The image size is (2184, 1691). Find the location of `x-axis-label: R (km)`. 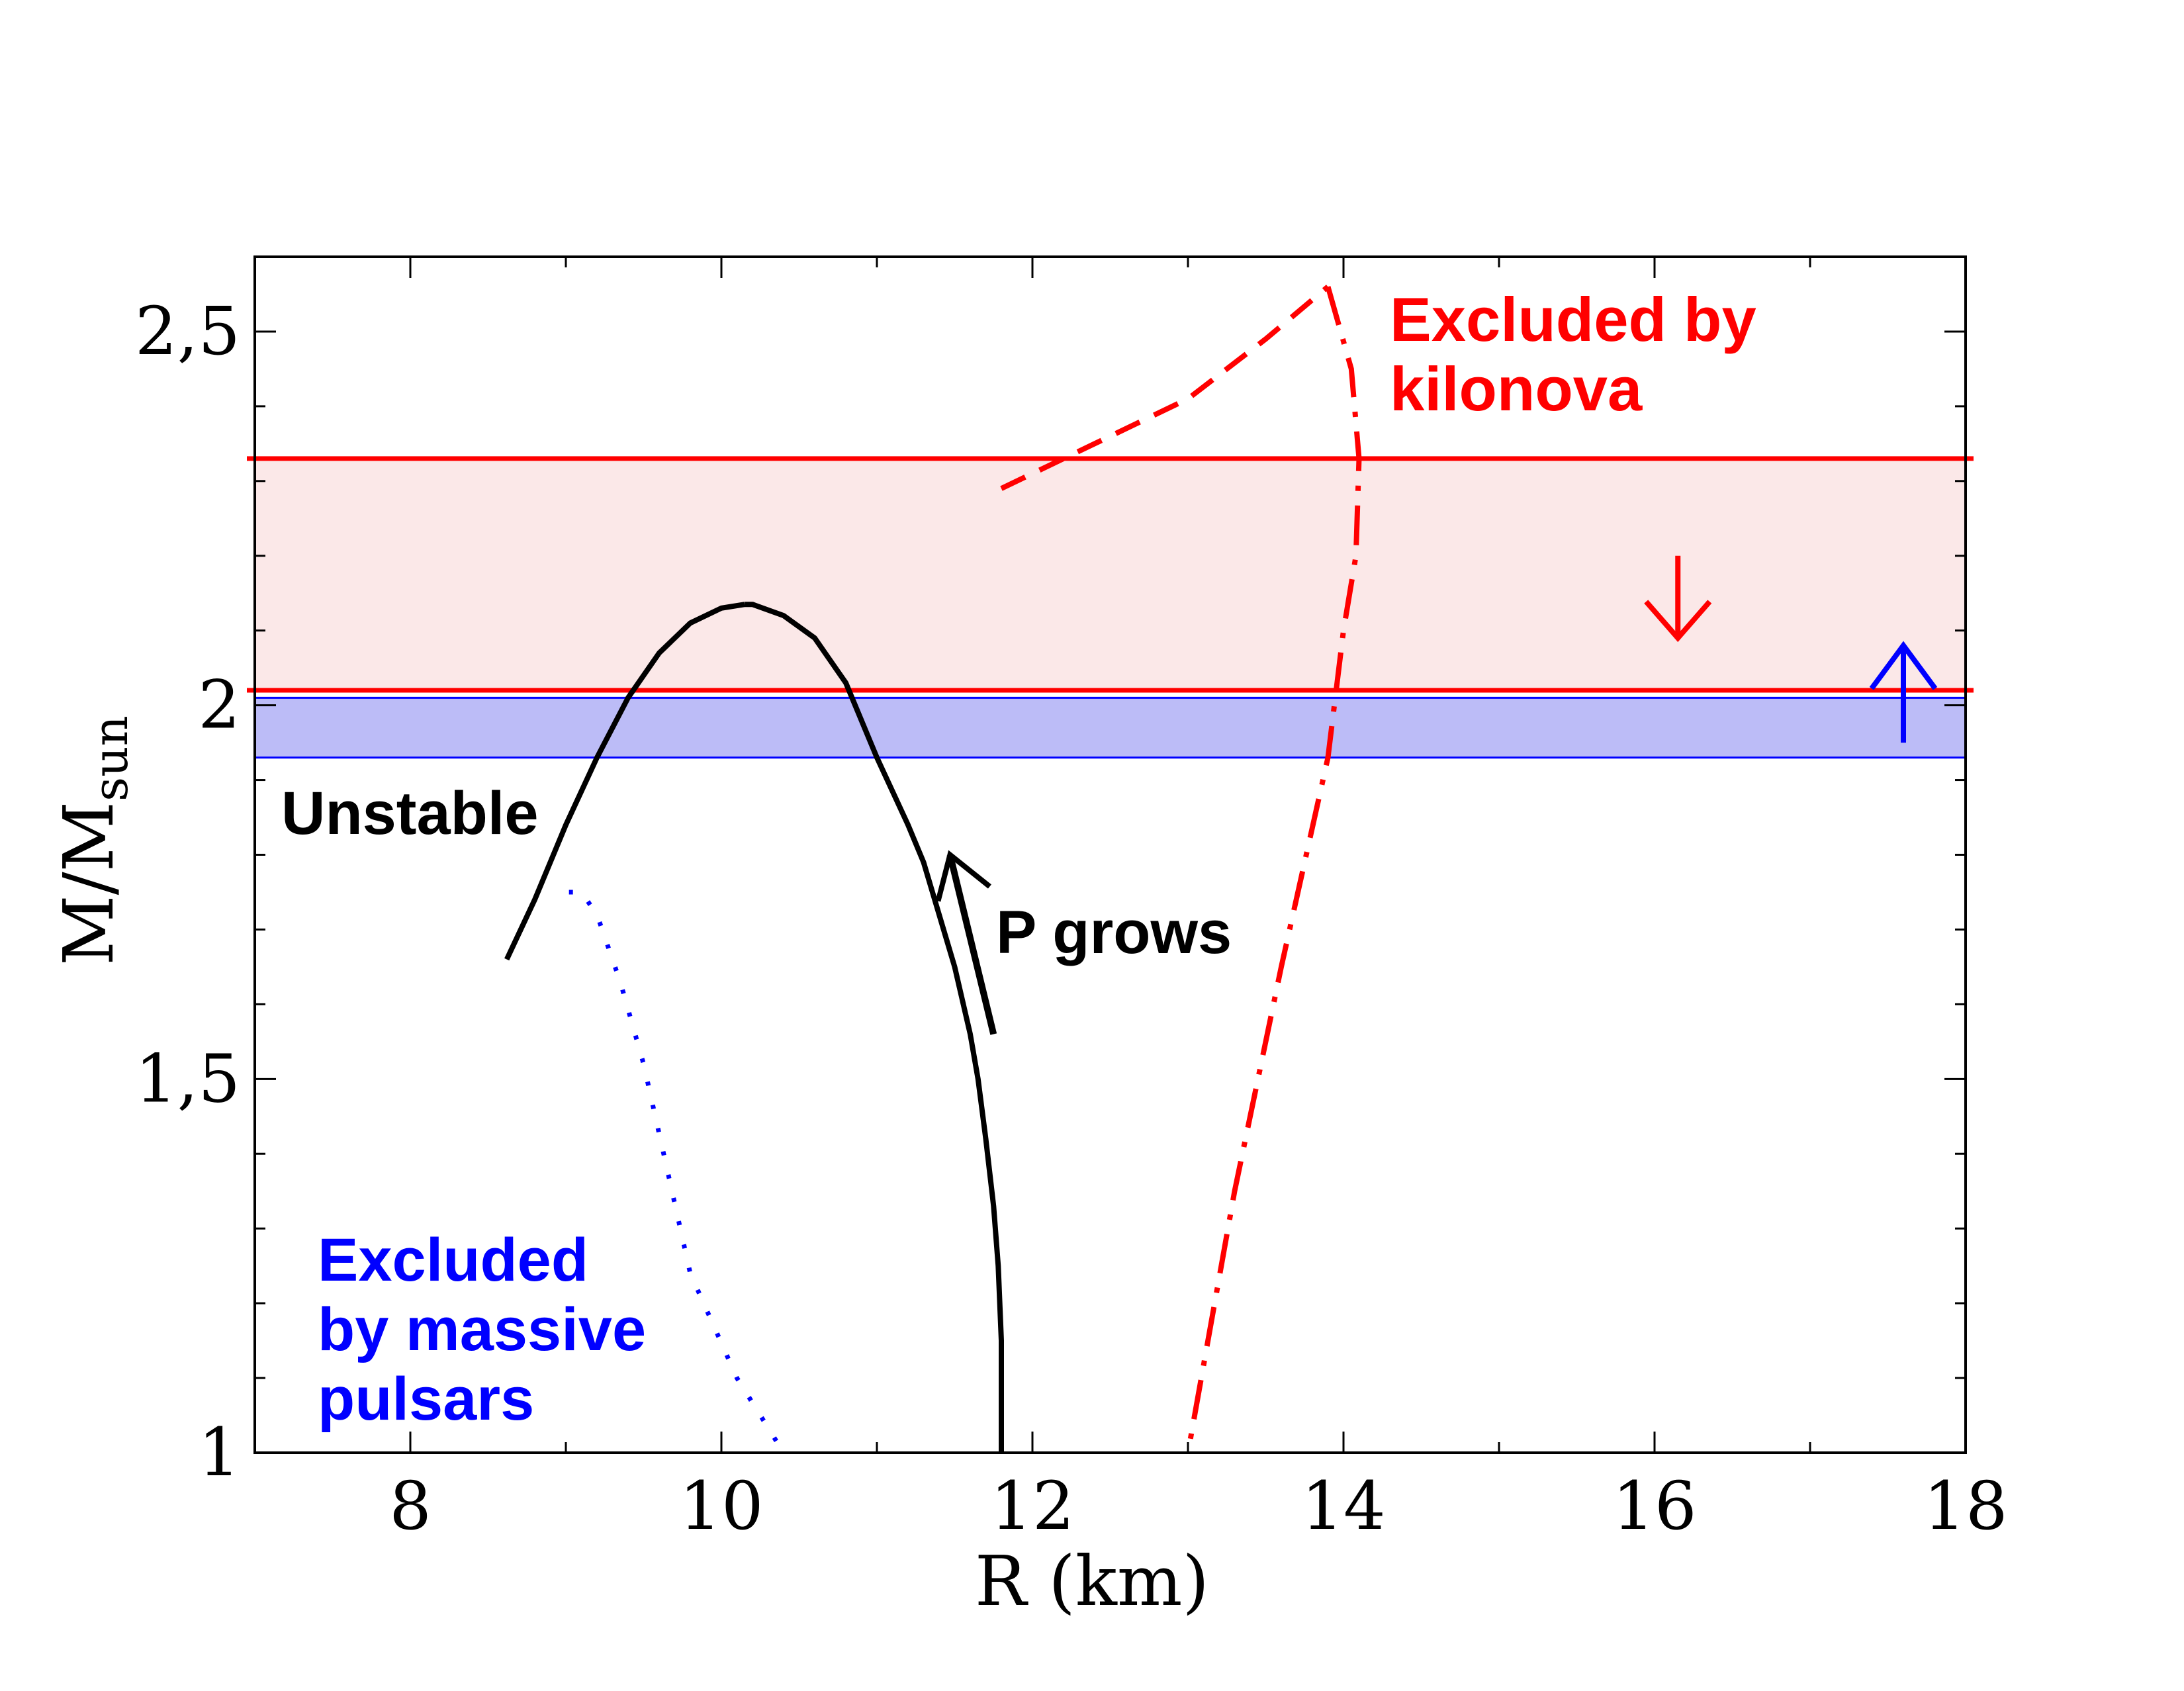

x-axis-label: R (km) is located at coordinates (1092, 1582).